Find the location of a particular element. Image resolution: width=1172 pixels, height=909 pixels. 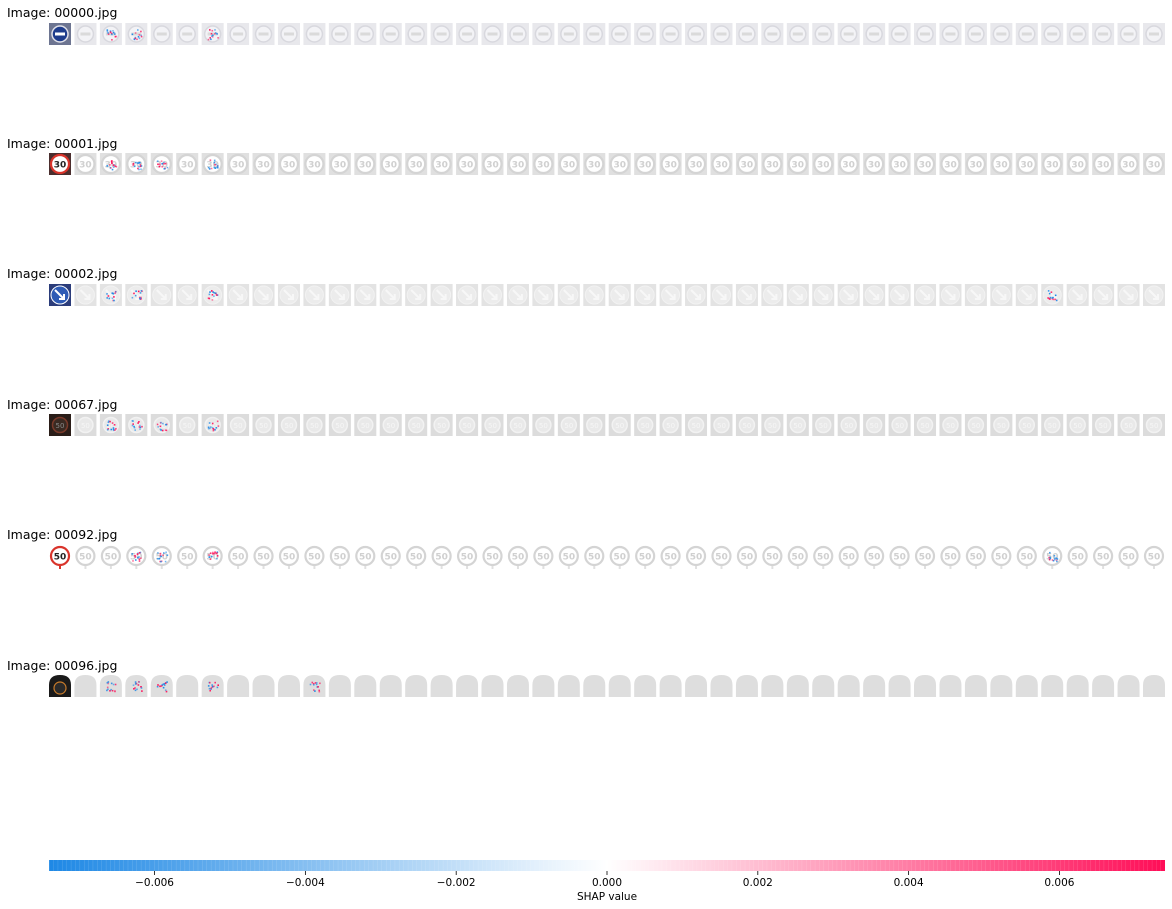

row-label: Image: 00002.jpg is located at coordinates (62, 273).